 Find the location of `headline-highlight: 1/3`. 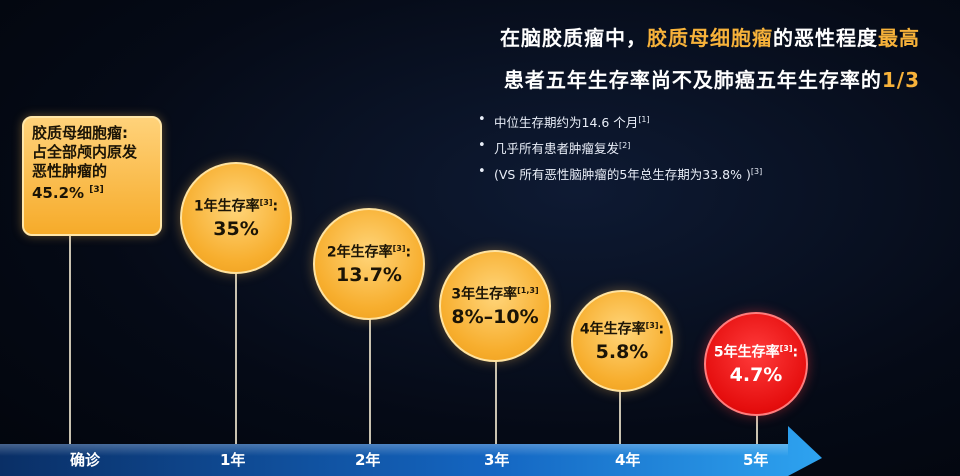

headline-highlight: 1/3 is located at coordinates (900, 80).